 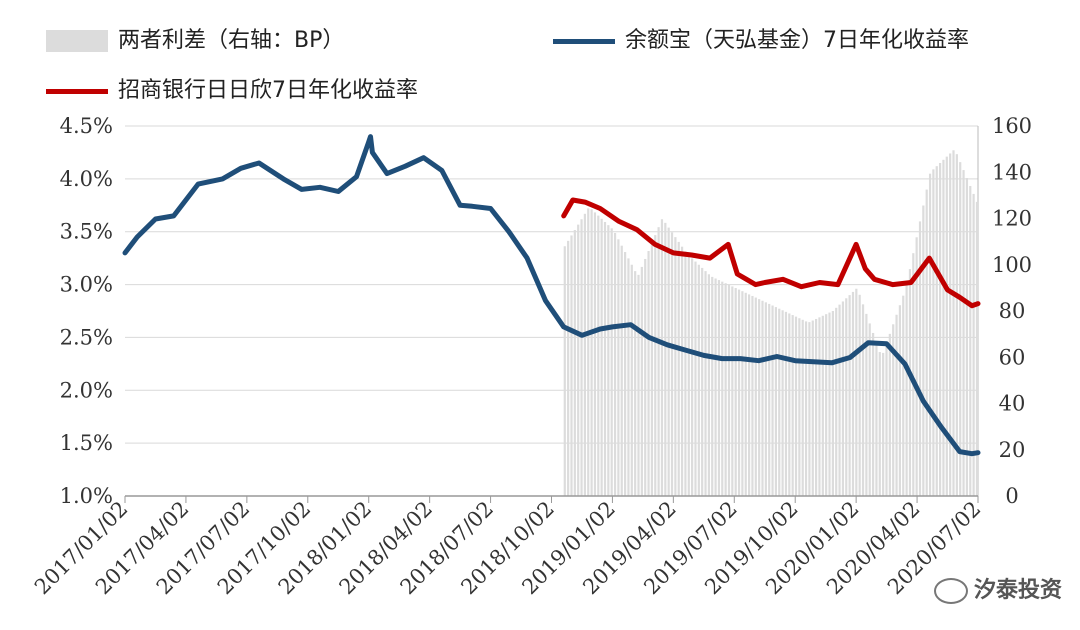 I want to click on y-right-tick-label: 20, so click(x=1012, y=450).